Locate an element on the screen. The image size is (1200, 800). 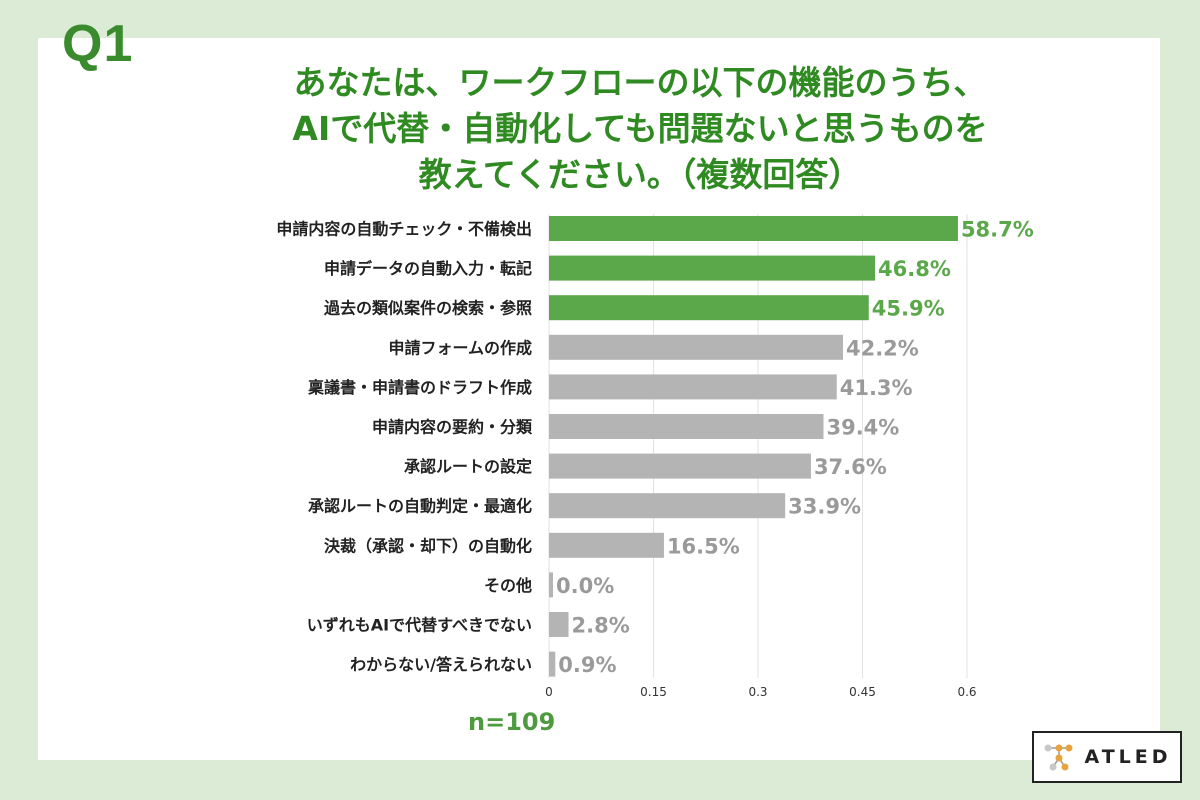
category-label: いずれもAIで代替すべきでない is located at coordinates (419, 625).